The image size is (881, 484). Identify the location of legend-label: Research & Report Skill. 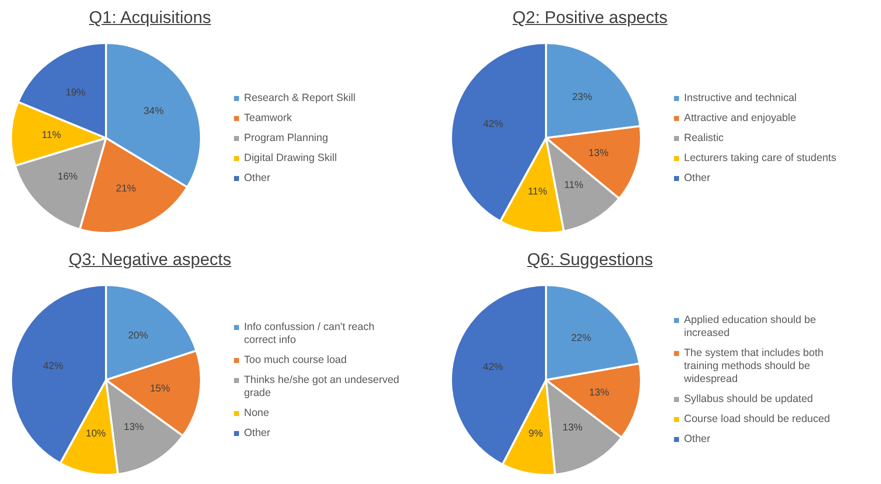
(300, 98).